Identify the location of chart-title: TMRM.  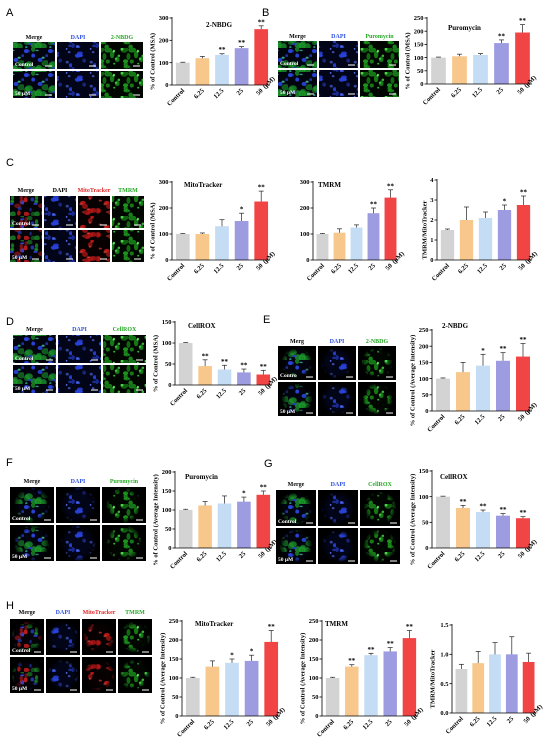
(336, 624).